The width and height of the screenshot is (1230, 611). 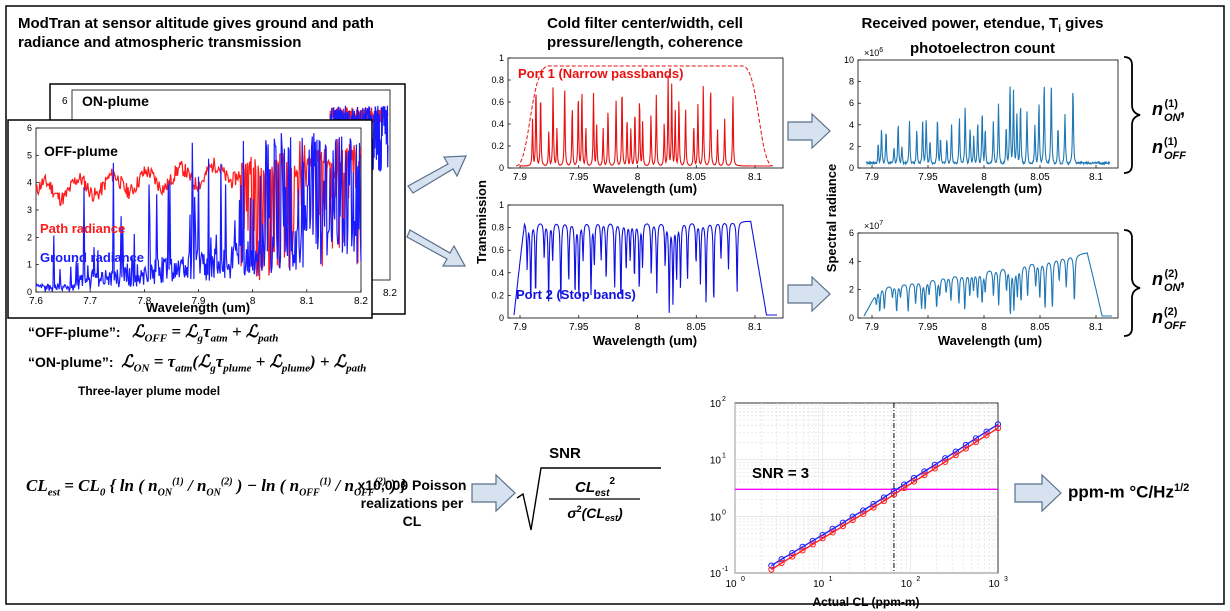 I want to click on port2-y-tick-label: 0.6, so click(x=497, y=250).